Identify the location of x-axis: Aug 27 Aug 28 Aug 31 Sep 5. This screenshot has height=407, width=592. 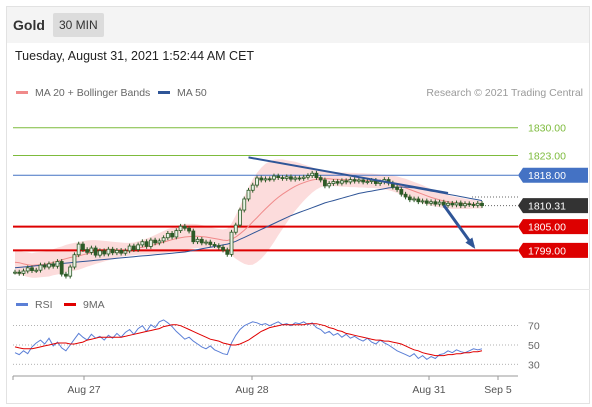
(265, 385).